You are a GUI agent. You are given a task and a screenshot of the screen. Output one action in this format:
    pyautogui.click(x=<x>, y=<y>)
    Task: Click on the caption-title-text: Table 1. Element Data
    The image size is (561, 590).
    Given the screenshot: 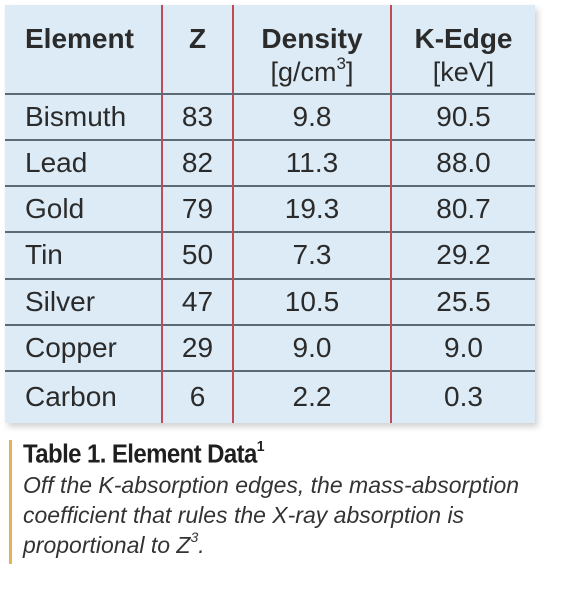 What is the action you would take?
    pyautogui.click(x=140, y=455)
    